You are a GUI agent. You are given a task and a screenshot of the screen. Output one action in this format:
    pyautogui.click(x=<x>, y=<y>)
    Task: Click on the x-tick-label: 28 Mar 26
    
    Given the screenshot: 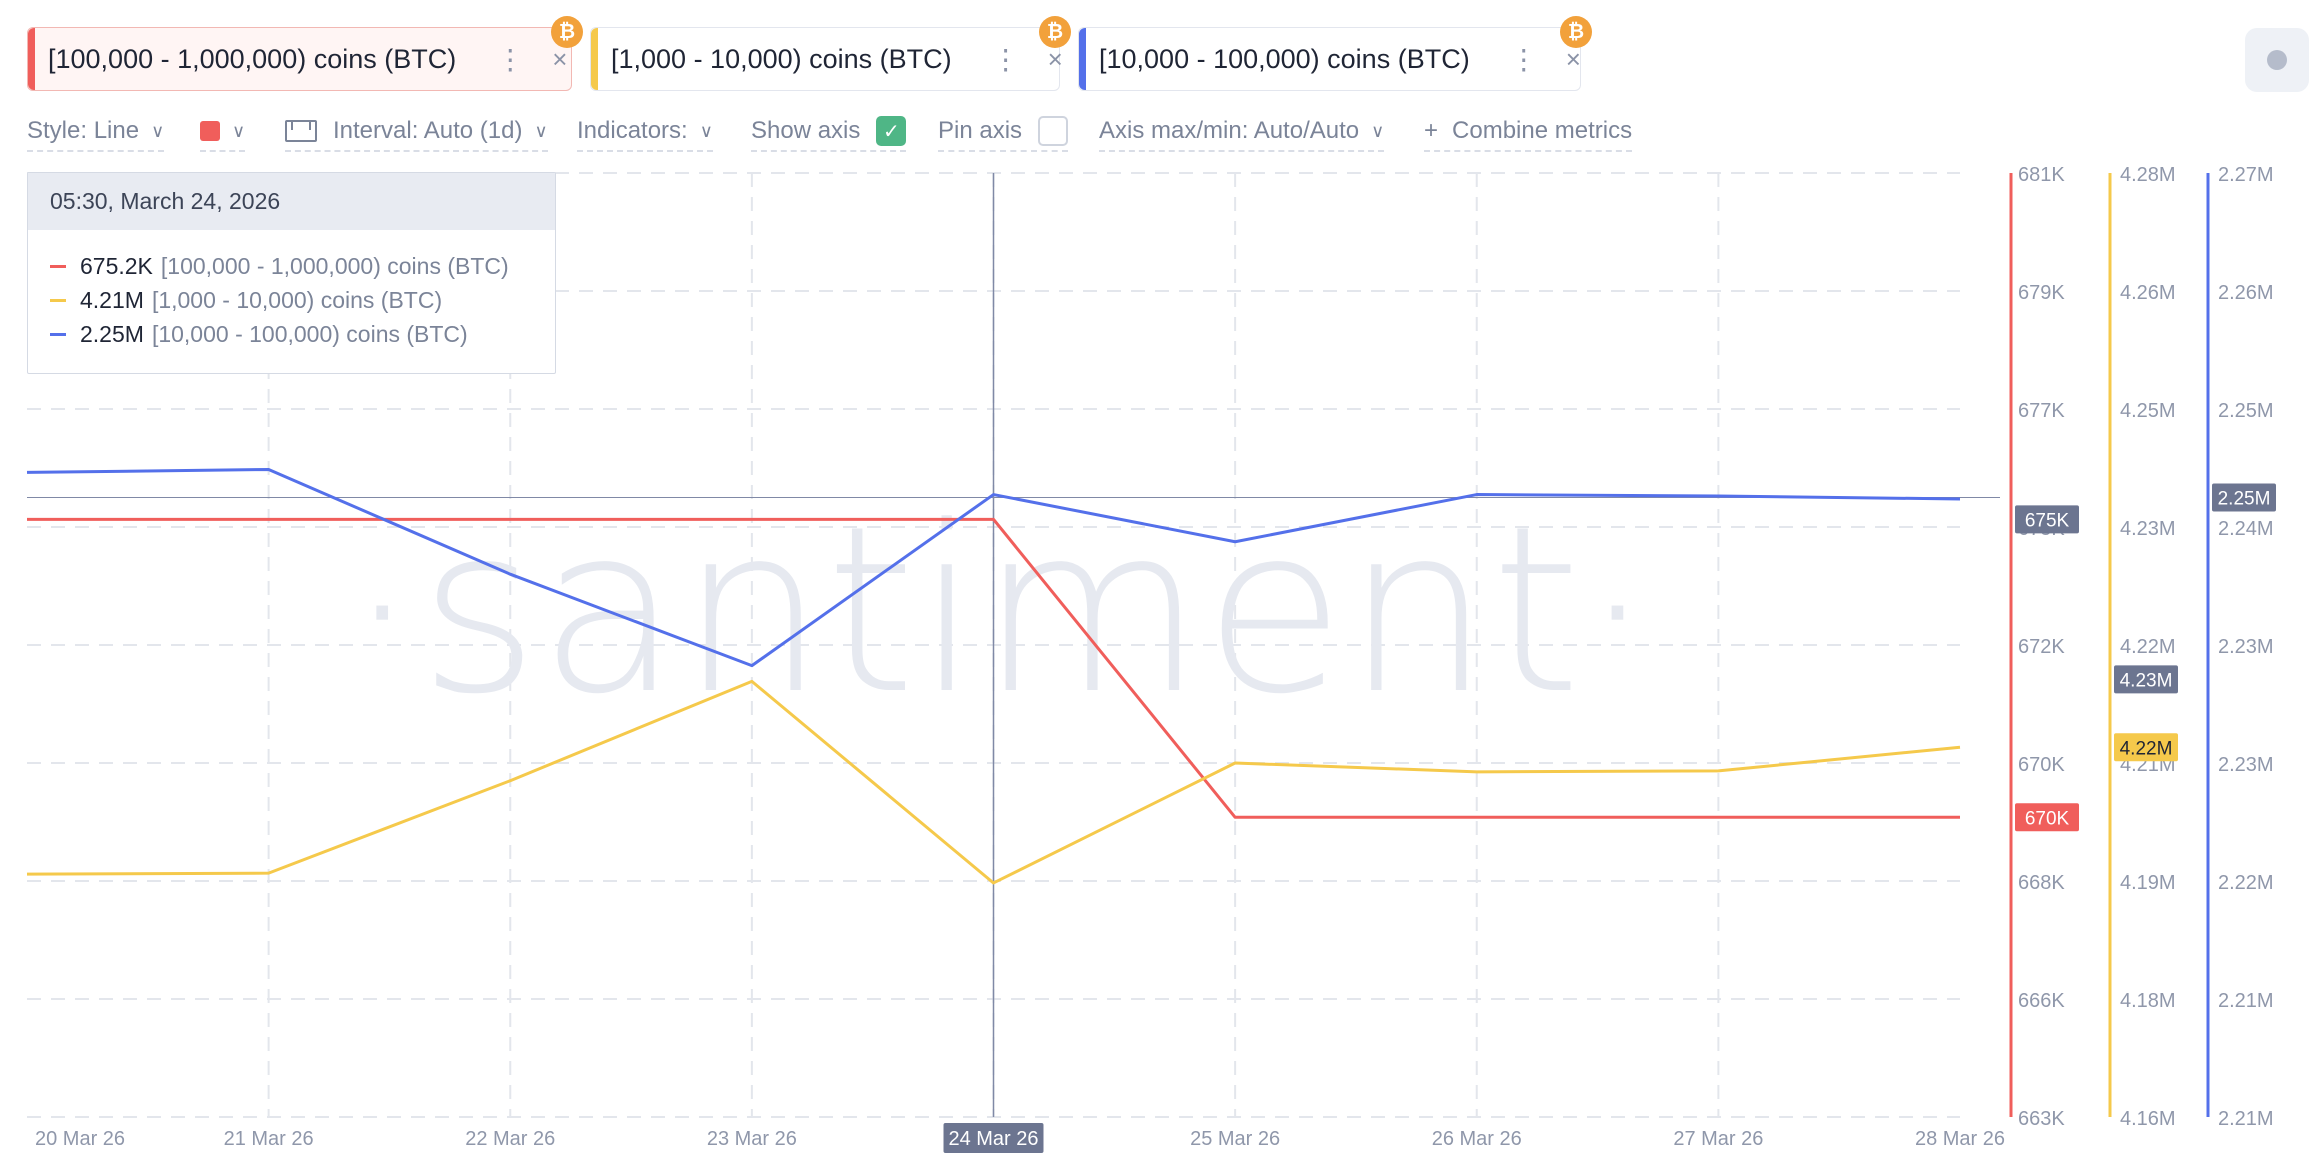 What is the action you would take?
    pyautogui.click(x=1960, y=1139)
    